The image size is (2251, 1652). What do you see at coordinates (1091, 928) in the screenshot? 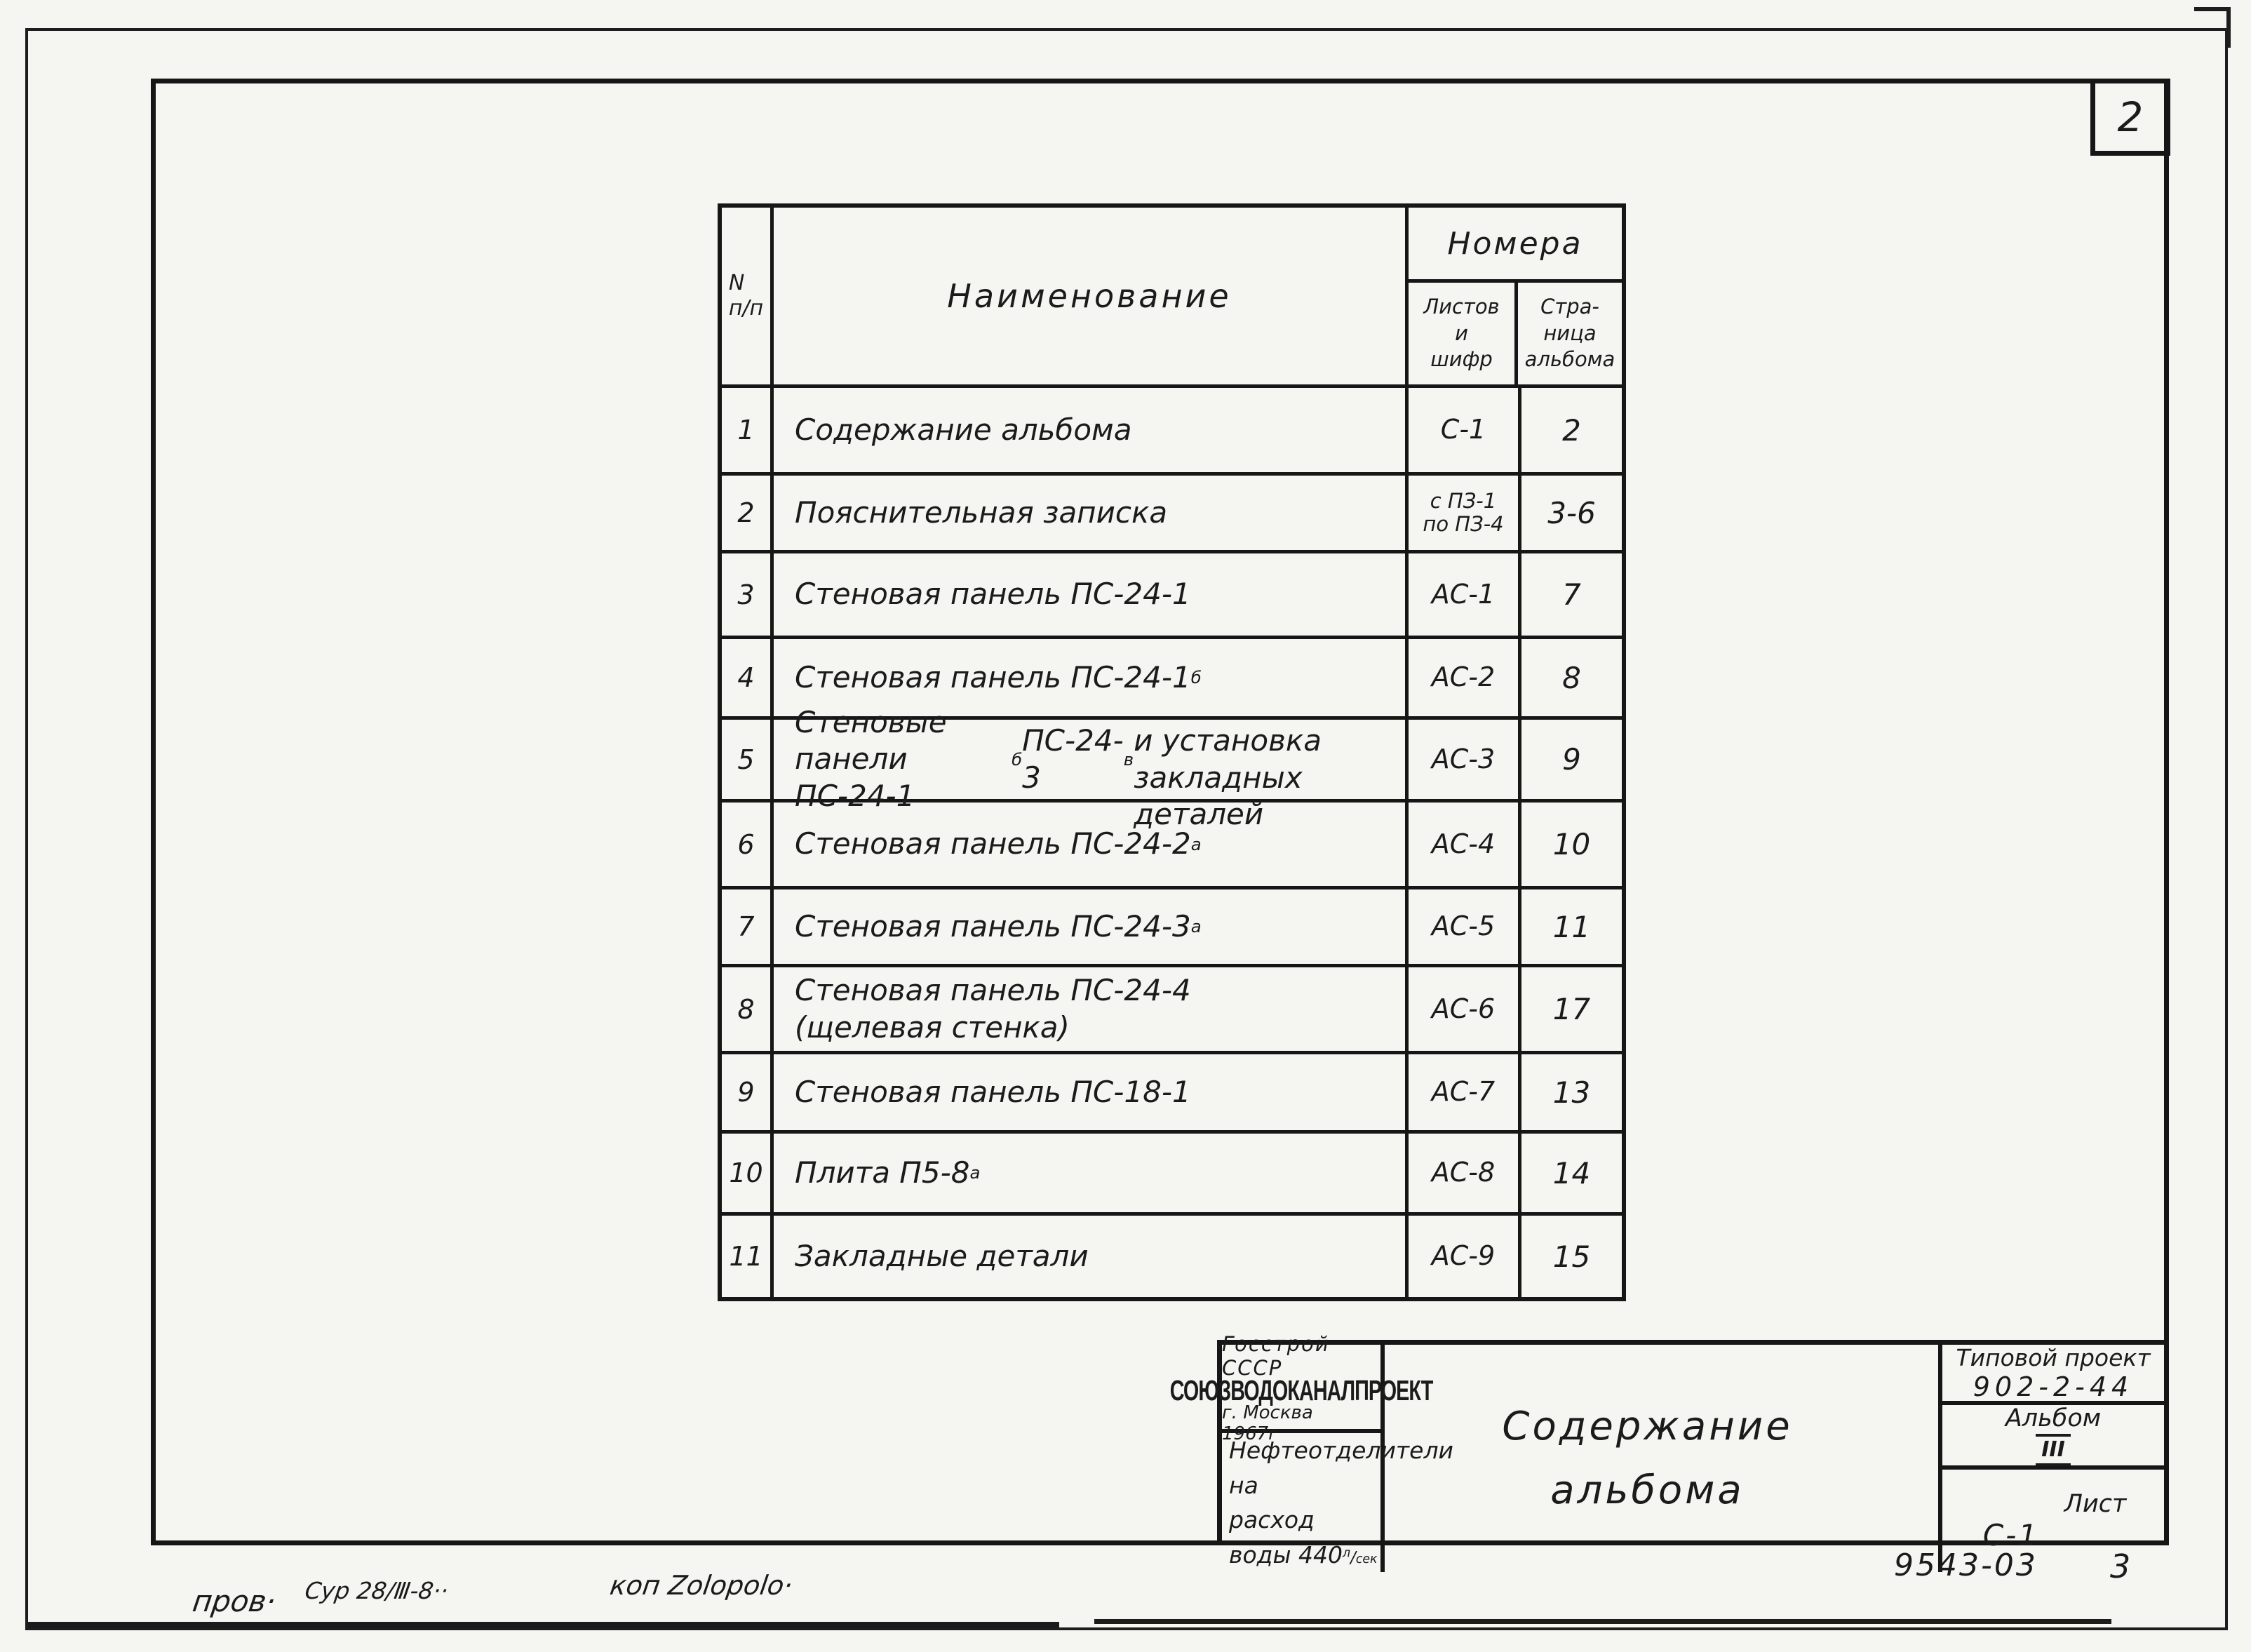
I see `row-name: Стеновая панель ПС-24-3 а` at bounding box center [1091, 928].